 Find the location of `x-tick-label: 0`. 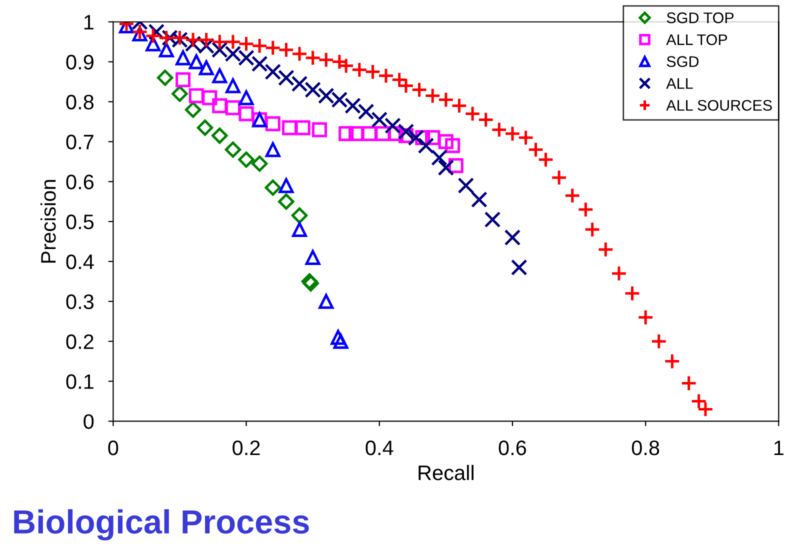

x-tick-label: 0 is located at coordinates (113, 448).